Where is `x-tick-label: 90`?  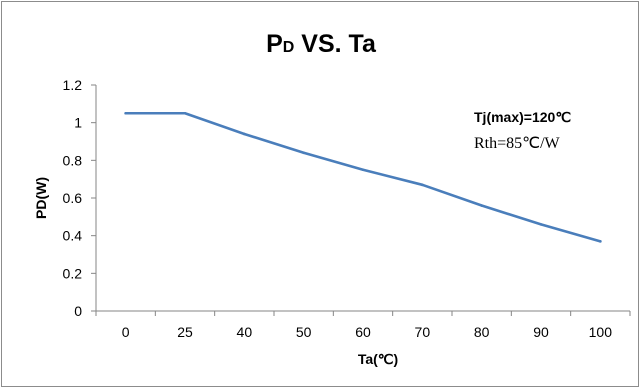 x-tick-label: 90 is located at coordinates (541, 332).